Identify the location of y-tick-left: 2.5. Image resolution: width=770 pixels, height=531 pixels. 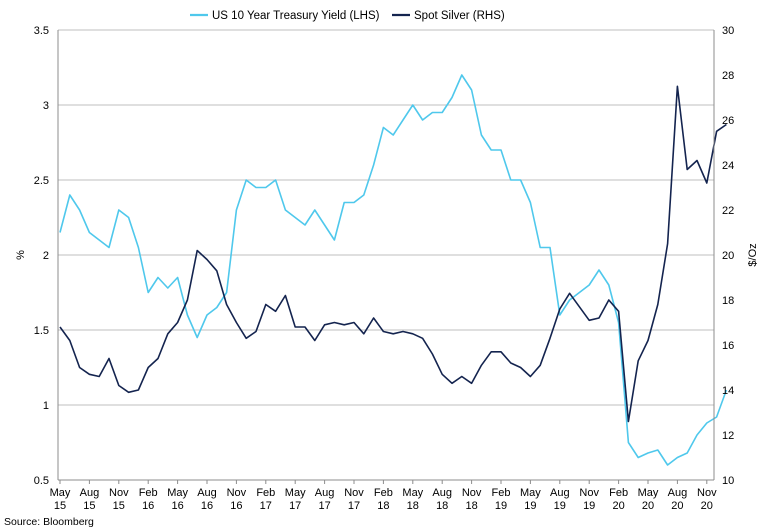
(41, 181).